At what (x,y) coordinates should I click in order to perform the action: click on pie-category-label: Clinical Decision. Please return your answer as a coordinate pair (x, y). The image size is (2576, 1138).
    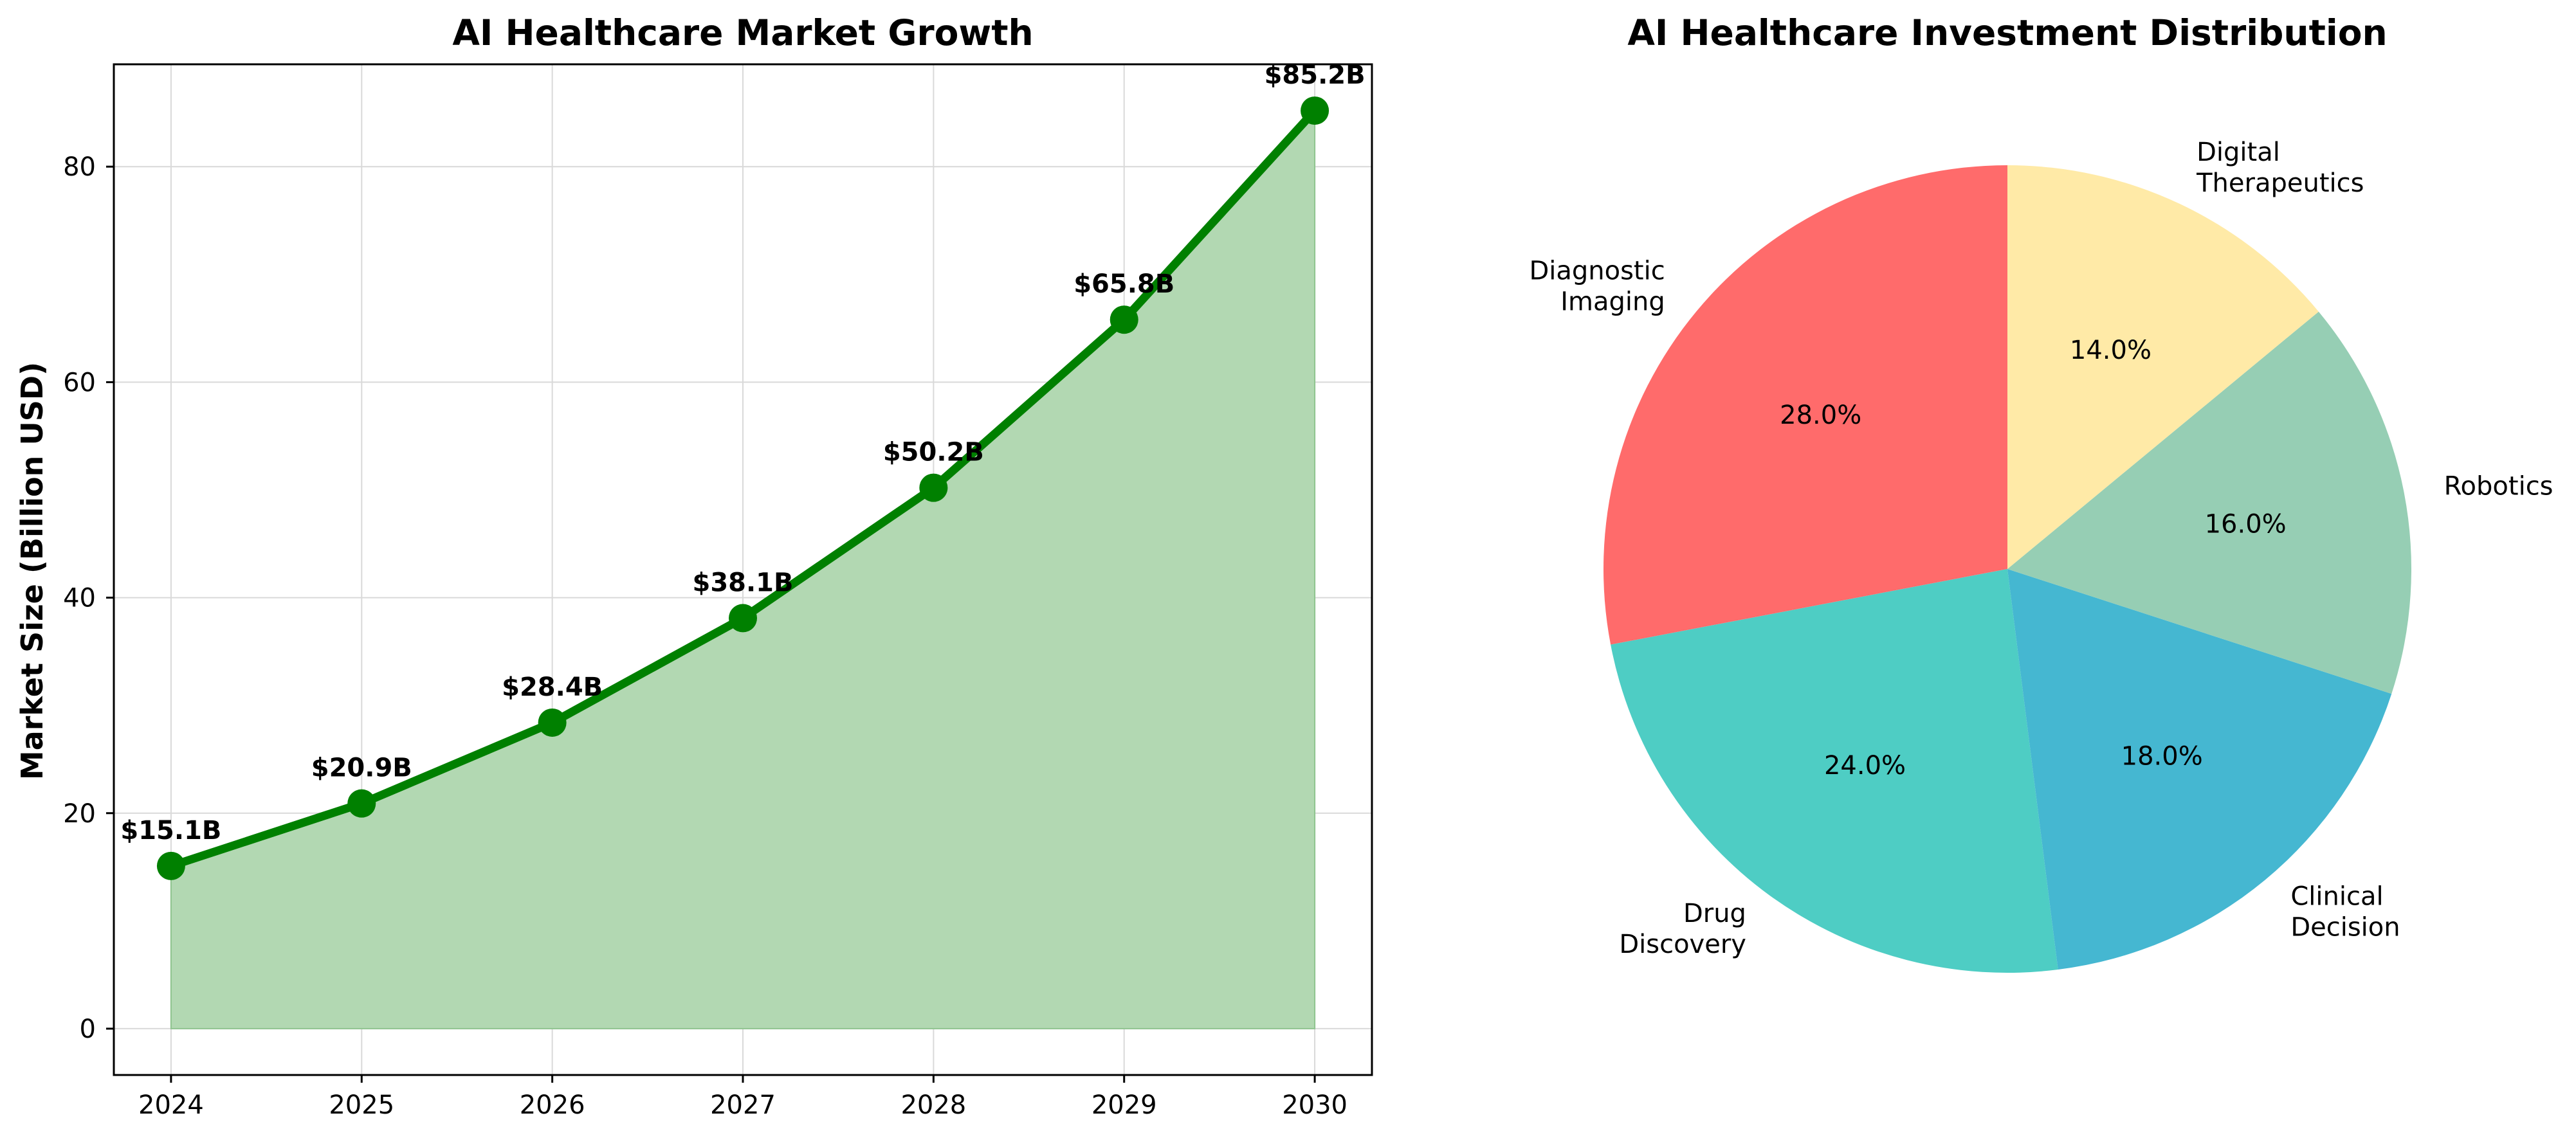
    Looking at the image, I should click on (2345, 911).